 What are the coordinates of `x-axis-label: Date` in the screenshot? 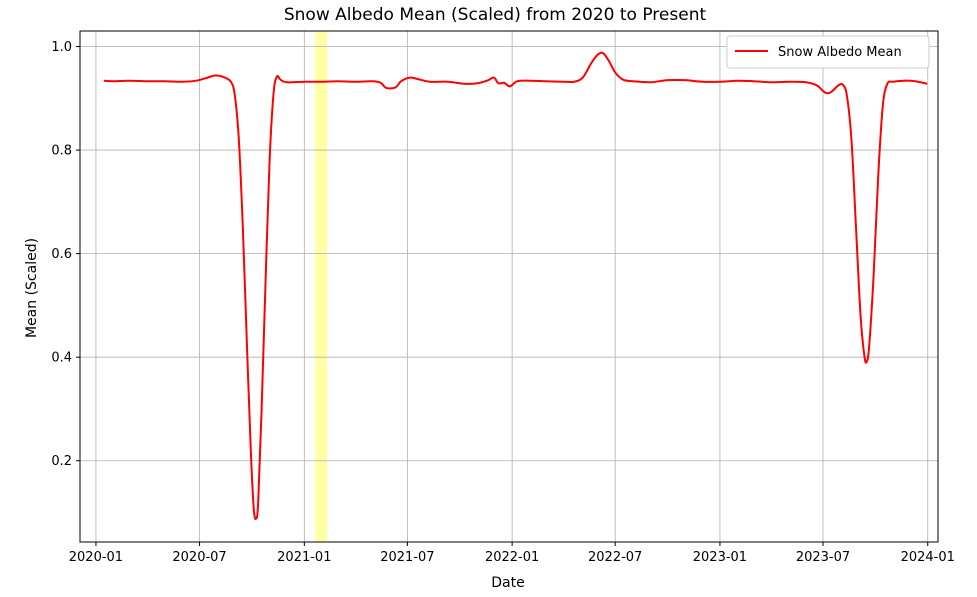 It's located at (507, 583).